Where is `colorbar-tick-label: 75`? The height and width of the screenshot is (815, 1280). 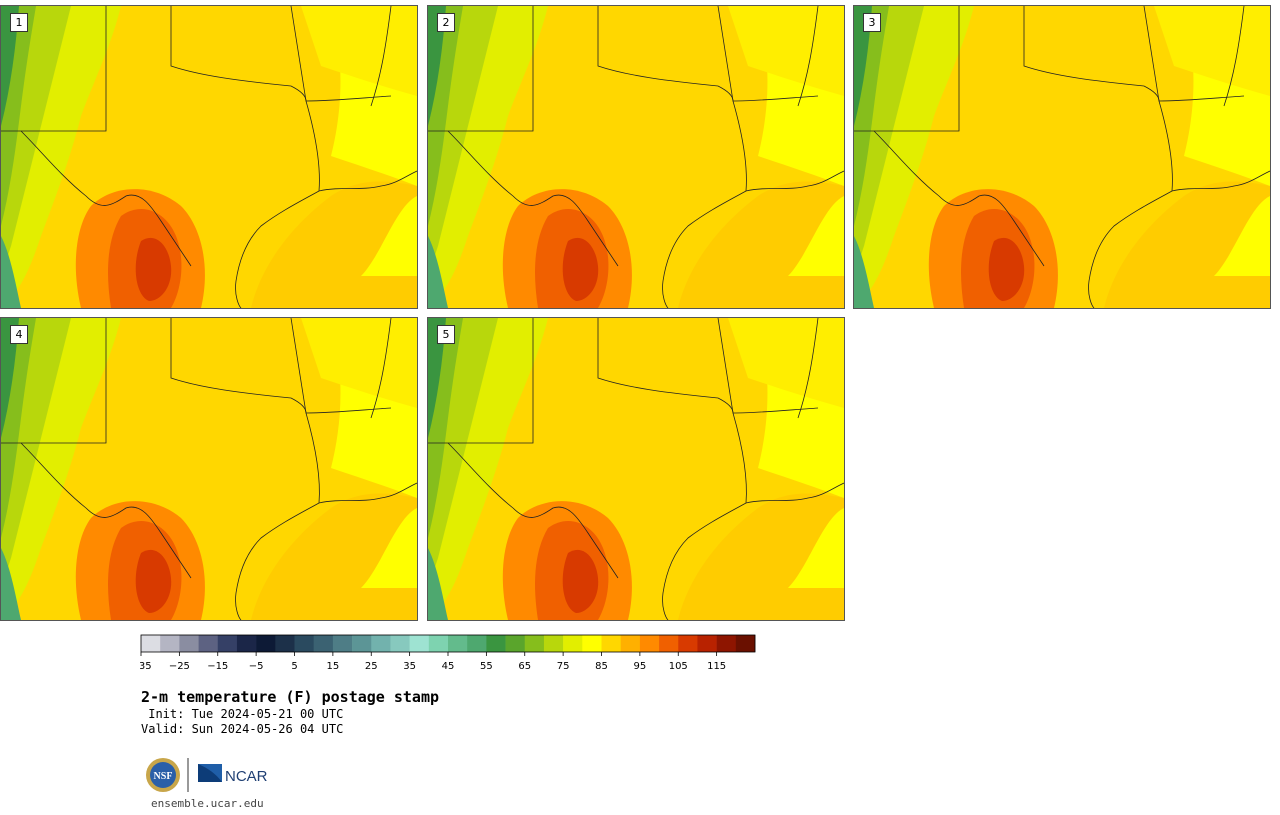 colorbar-tick-label: 75 is located at coordinates (563, 666).